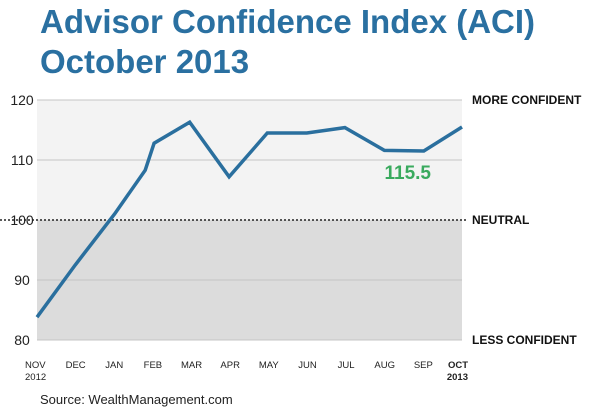  Describe the element at coordinates (527, 100) in the screenshot. I see `more-confident-label: MORE CONFIDENT` at that location.